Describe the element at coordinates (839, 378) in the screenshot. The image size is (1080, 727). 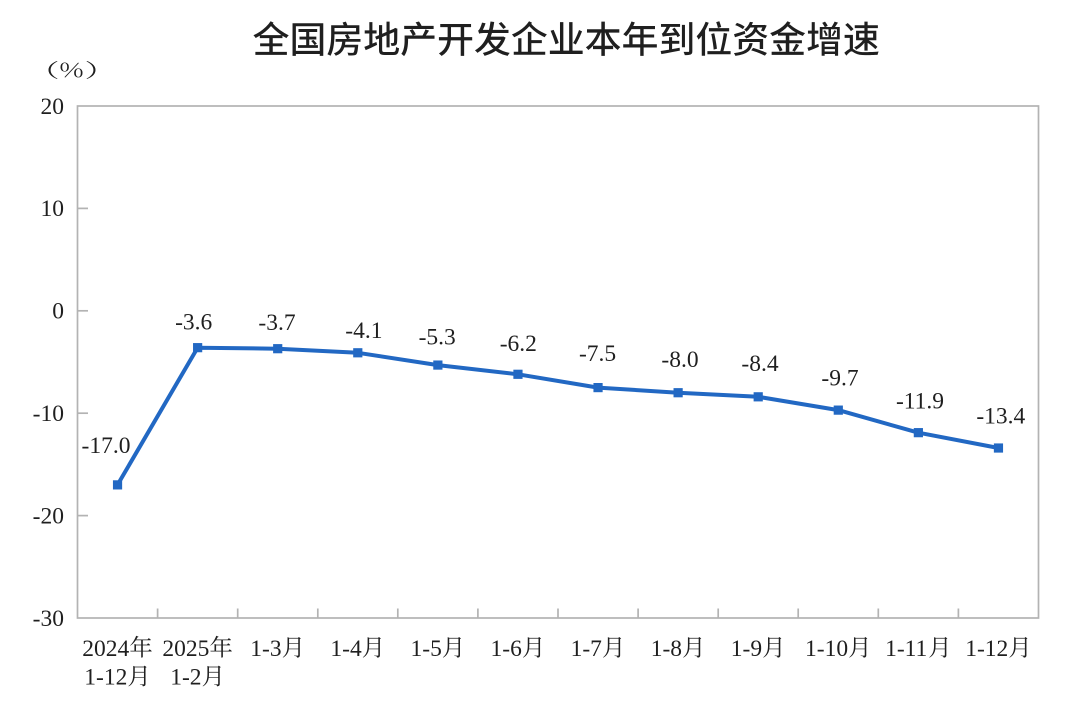
I see `svg-text: -9.7` at that location.